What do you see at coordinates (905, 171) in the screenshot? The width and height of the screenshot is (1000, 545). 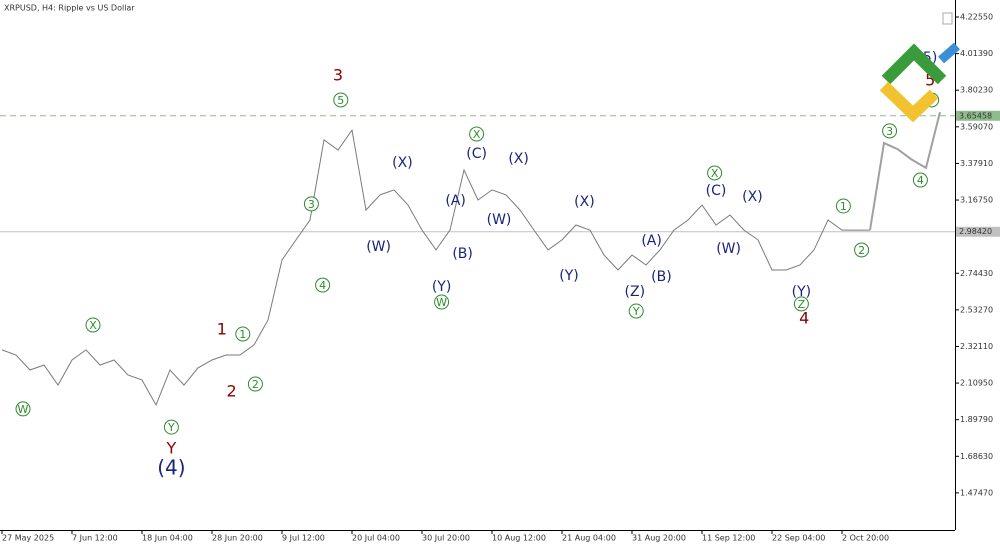 I see `projection-line` at bounding box center [905, 171].